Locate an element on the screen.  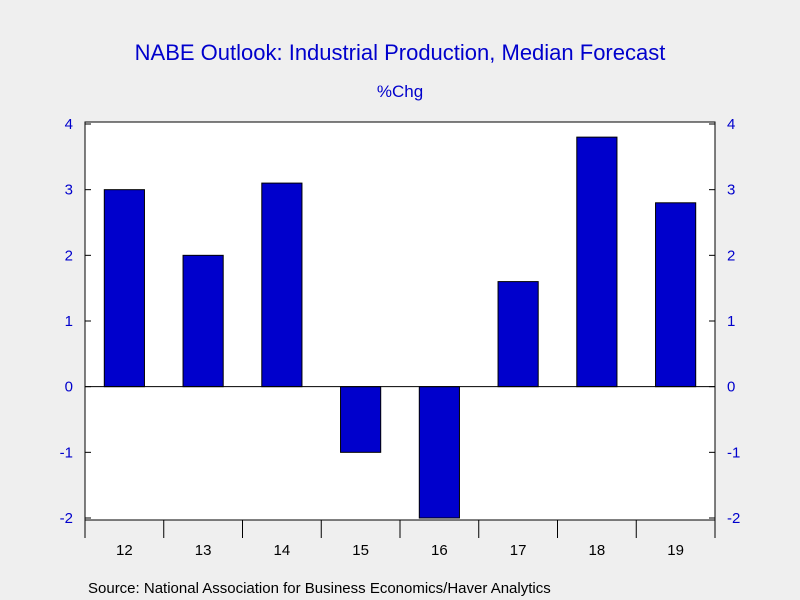
y-tick-label-right: 3 is located at coordinates (731, 190).